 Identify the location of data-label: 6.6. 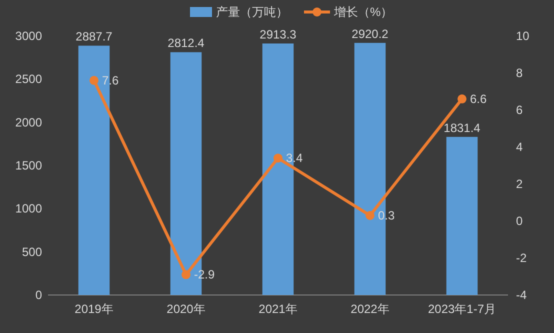
(479, 99).